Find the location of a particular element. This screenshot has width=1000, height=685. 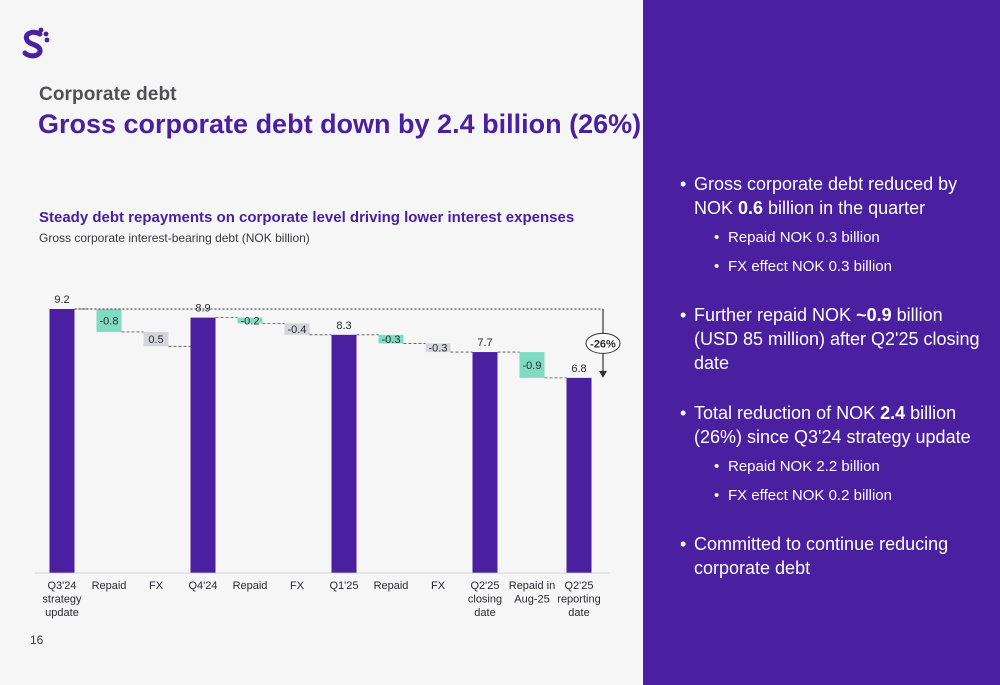

page-number: 16 is located at coordinates (37, 640).